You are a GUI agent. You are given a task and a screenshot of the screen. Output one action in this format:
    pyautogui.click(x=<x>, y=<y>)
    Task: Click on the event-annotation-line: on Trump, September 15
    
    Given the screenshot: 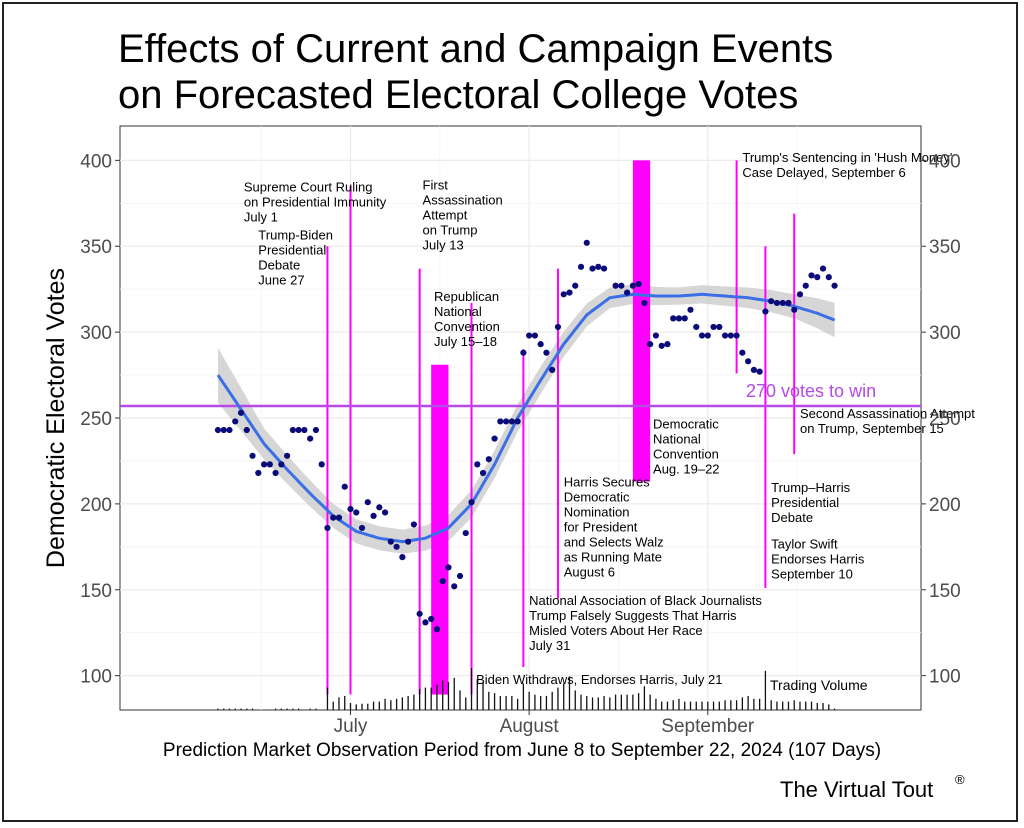 What is the action you would take?
    pyautogui.click(x=872, y=428)
    